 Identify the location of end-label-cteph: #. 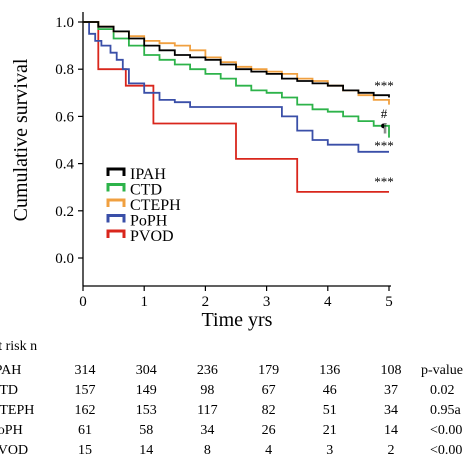
(384, 113).